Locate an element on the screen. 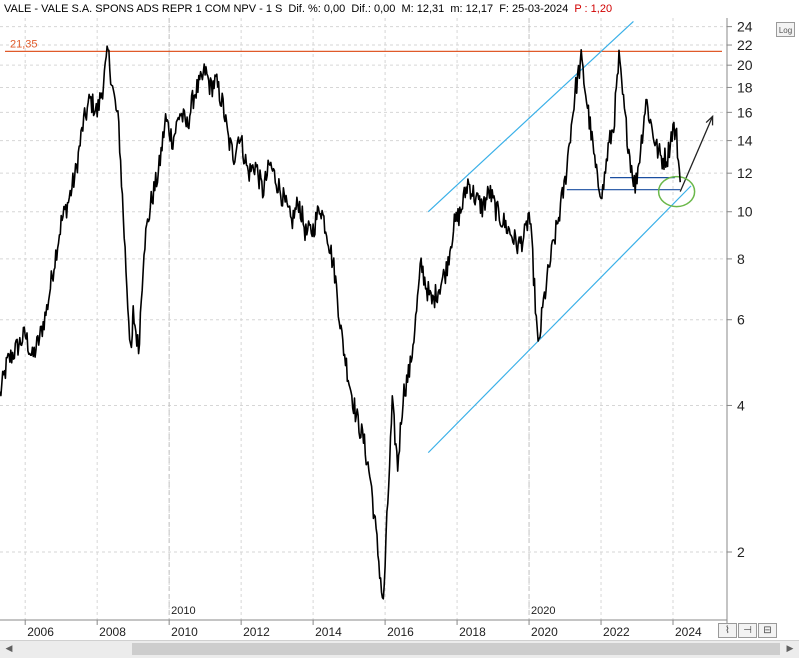 This screenshot has height=658, width=799. x-tick-label: 2024 is located at coordinates (688, 632).